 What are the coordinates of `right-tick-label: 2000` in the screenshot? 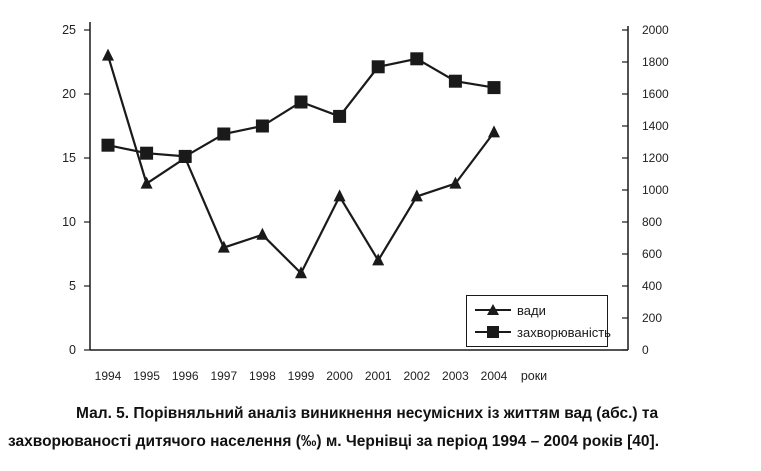 It's located at (655, 30).